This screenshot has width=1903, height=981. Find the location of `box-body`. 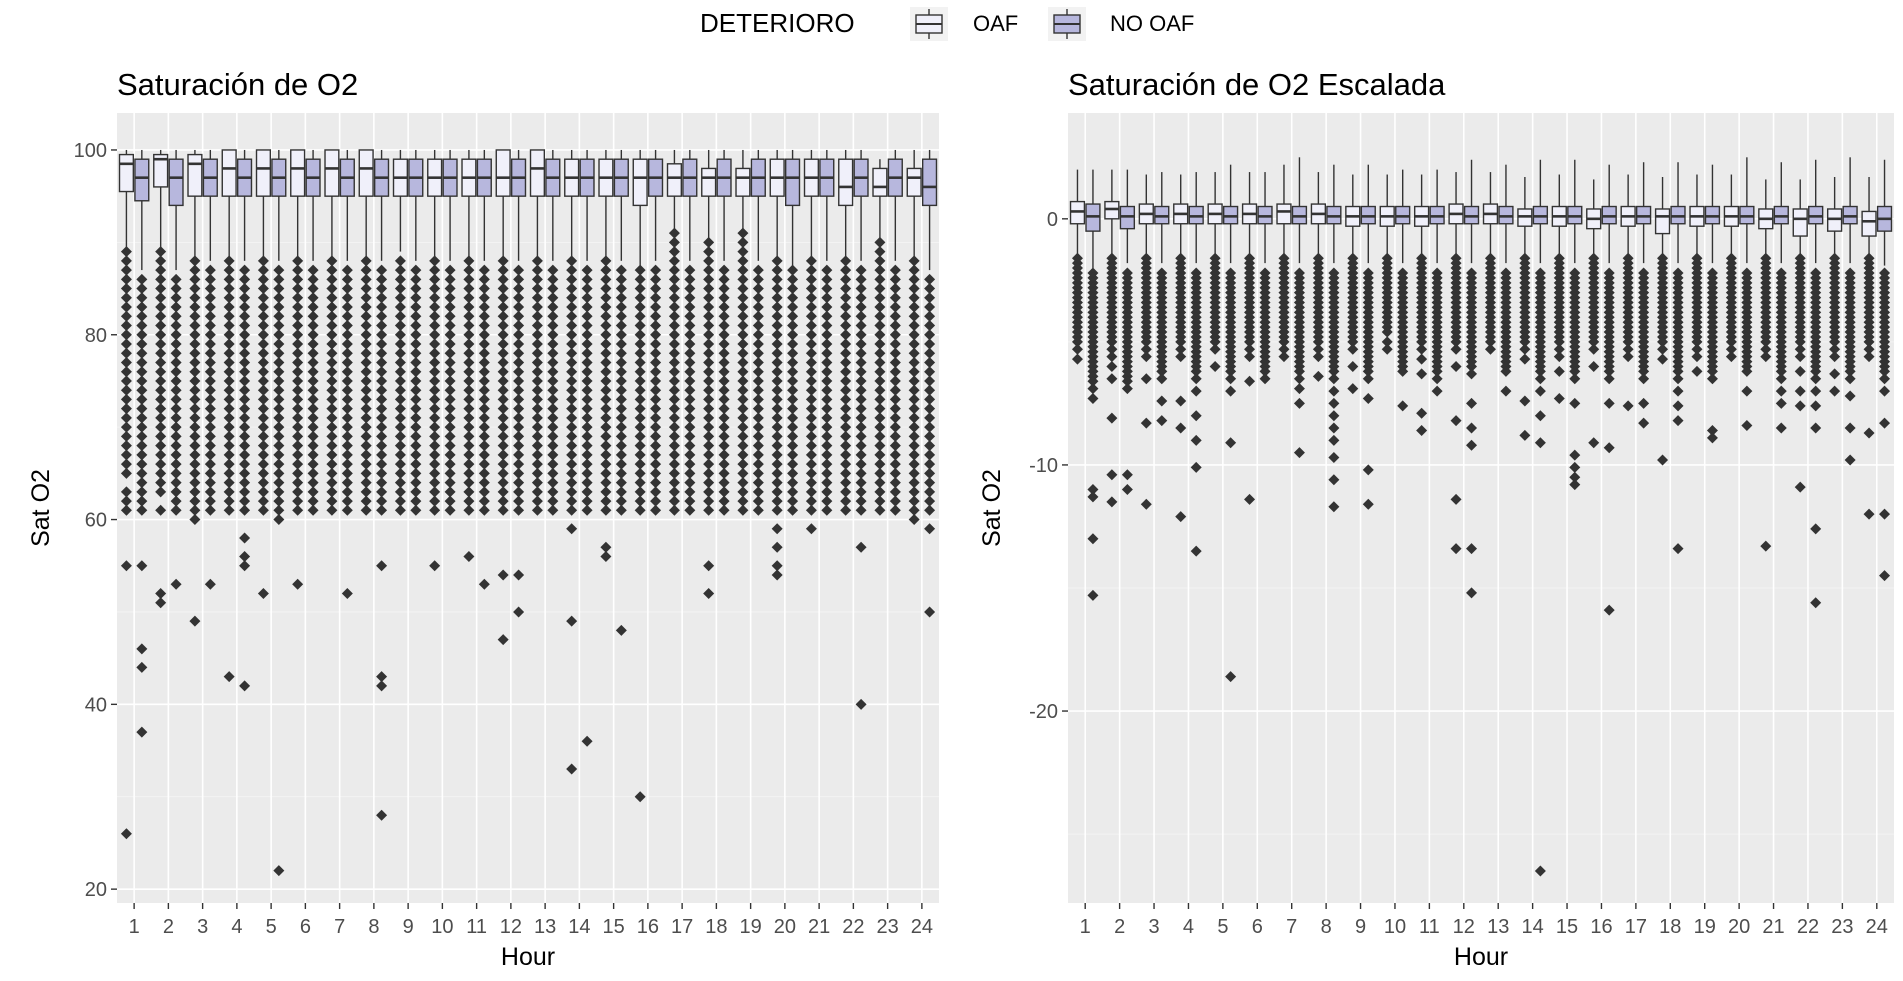

box-body is located at coordinates (126, 173).